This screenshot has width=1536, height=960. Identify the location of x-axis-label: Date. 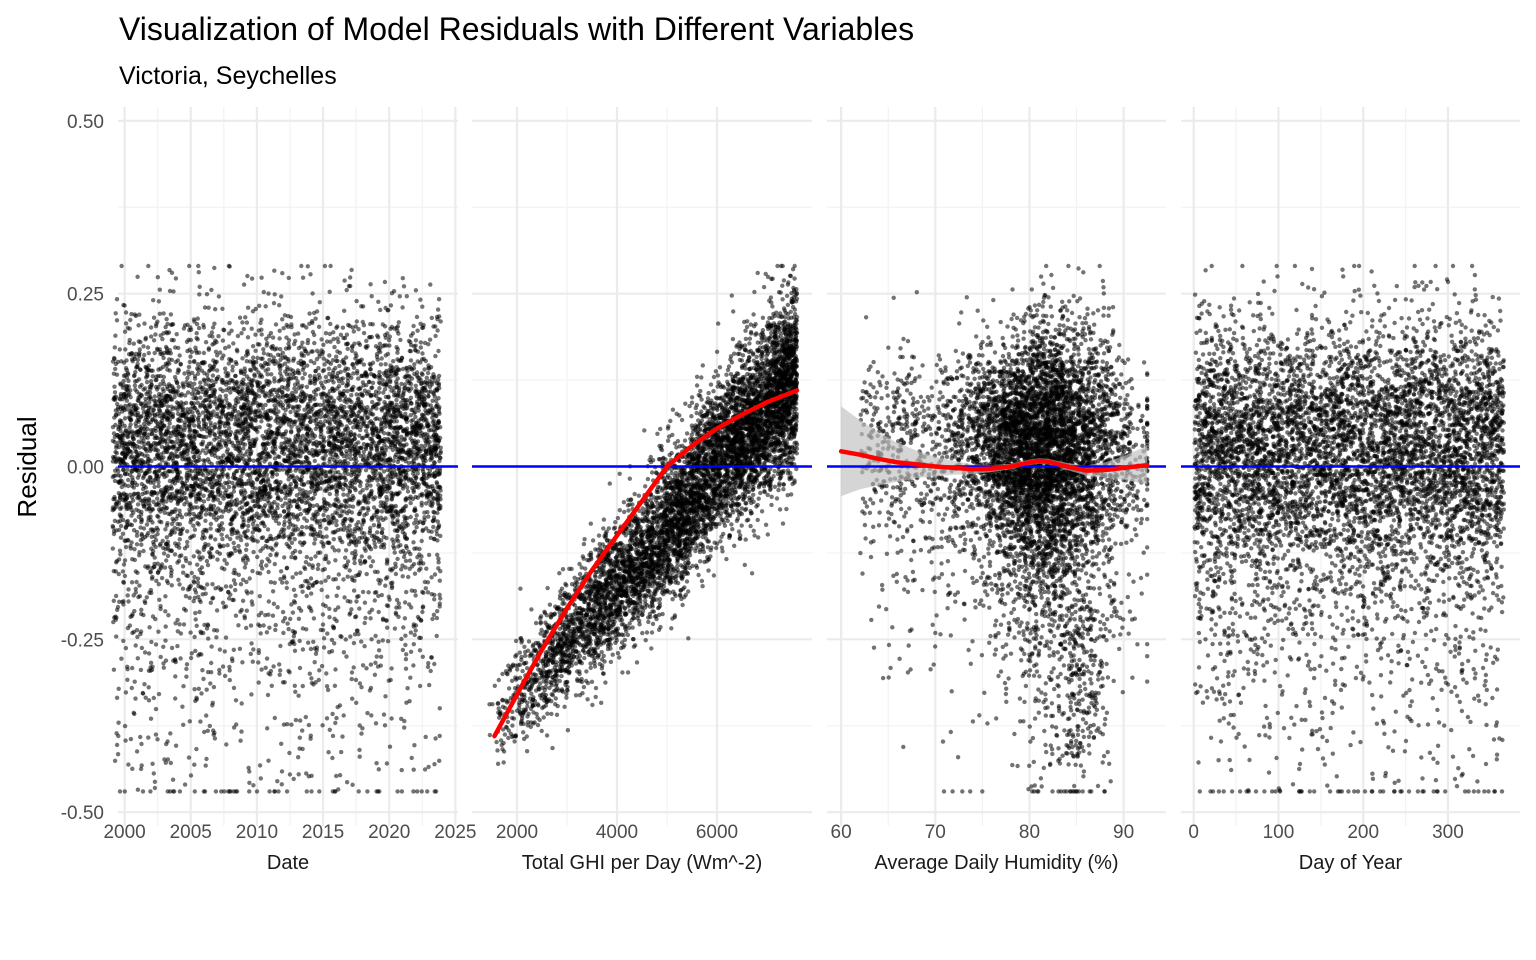
(288, 863).